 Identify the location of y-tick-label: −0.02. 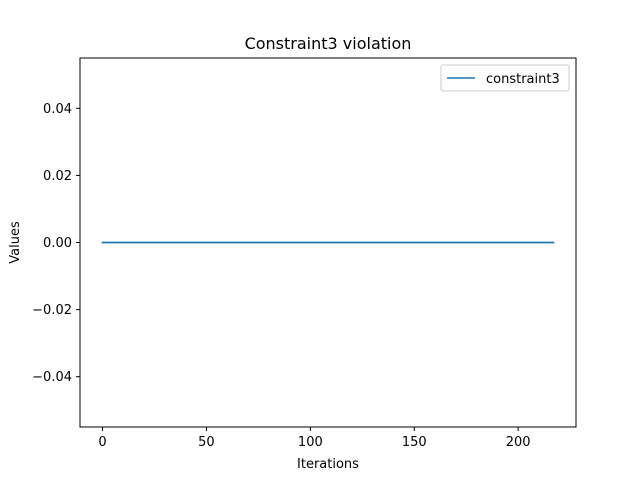
(52, 310).